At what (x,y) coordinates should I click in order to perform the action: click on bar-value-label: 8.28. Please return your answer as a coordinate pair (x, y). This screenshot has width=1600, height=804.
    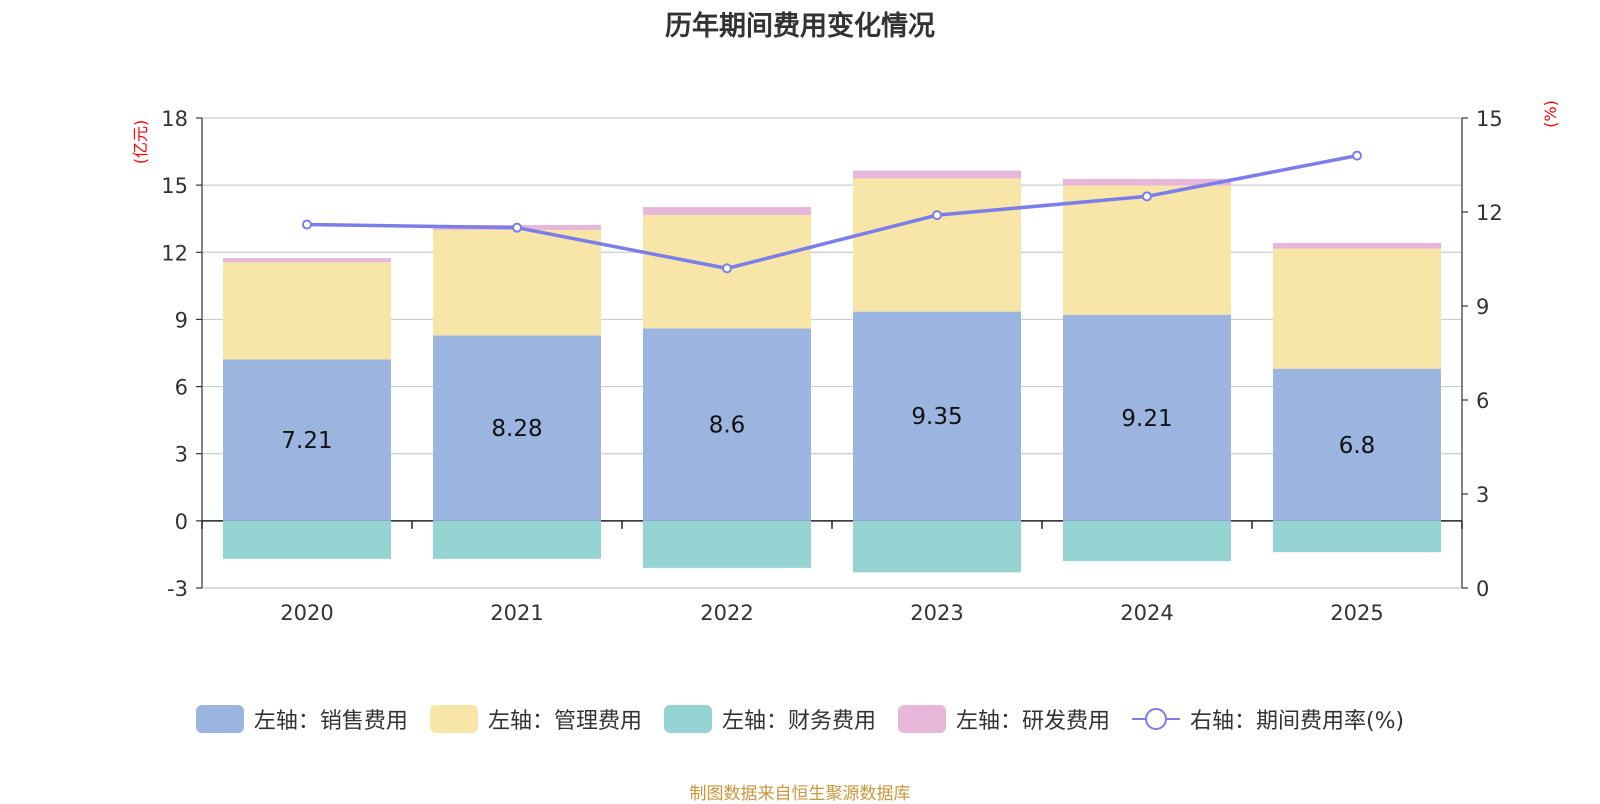
    Looking at the image, I should click on (516, 429).